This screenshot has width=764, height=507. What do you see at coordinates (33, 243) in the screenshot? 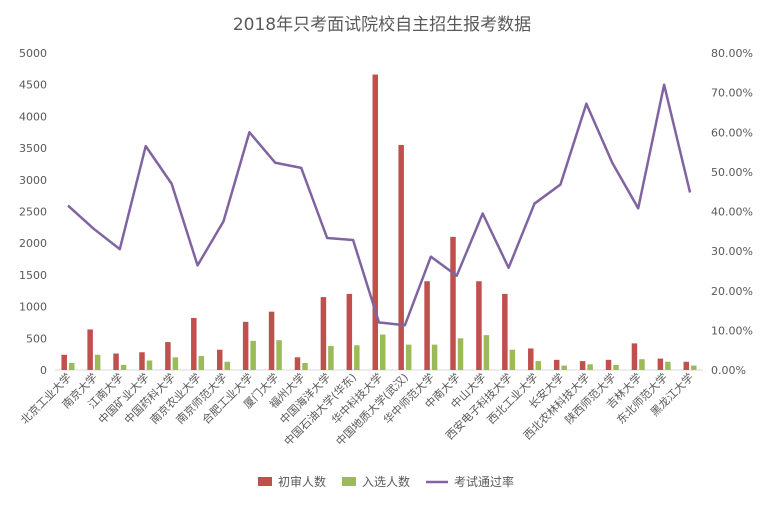
I see `y-left-tick-label: 2000` at bounding box center [33, 243].